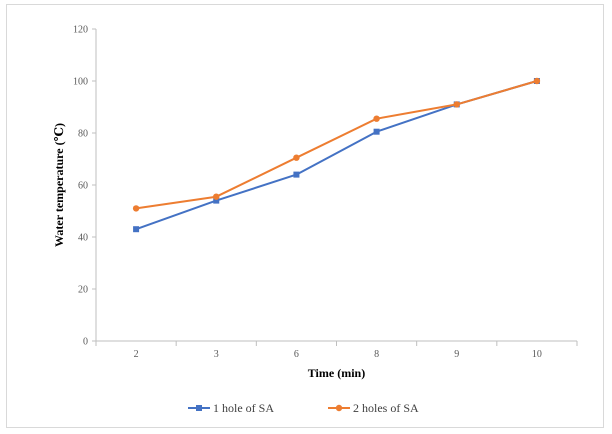 The image size is (612, 434). Describe the element at coordinates (216, 354) in the screenshot. I see `x-tick-label: 3` at that location.